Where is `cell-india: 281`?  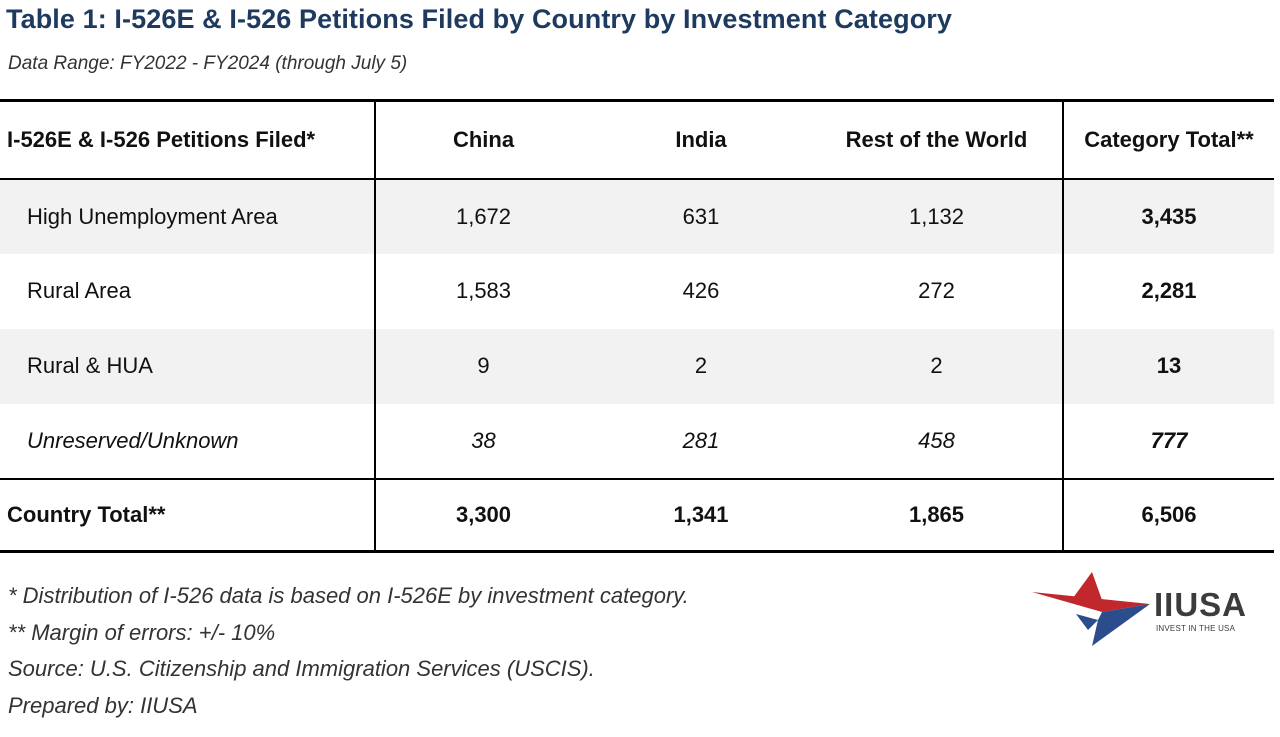
cell-india: 281 is located at coordinates (701, 440).